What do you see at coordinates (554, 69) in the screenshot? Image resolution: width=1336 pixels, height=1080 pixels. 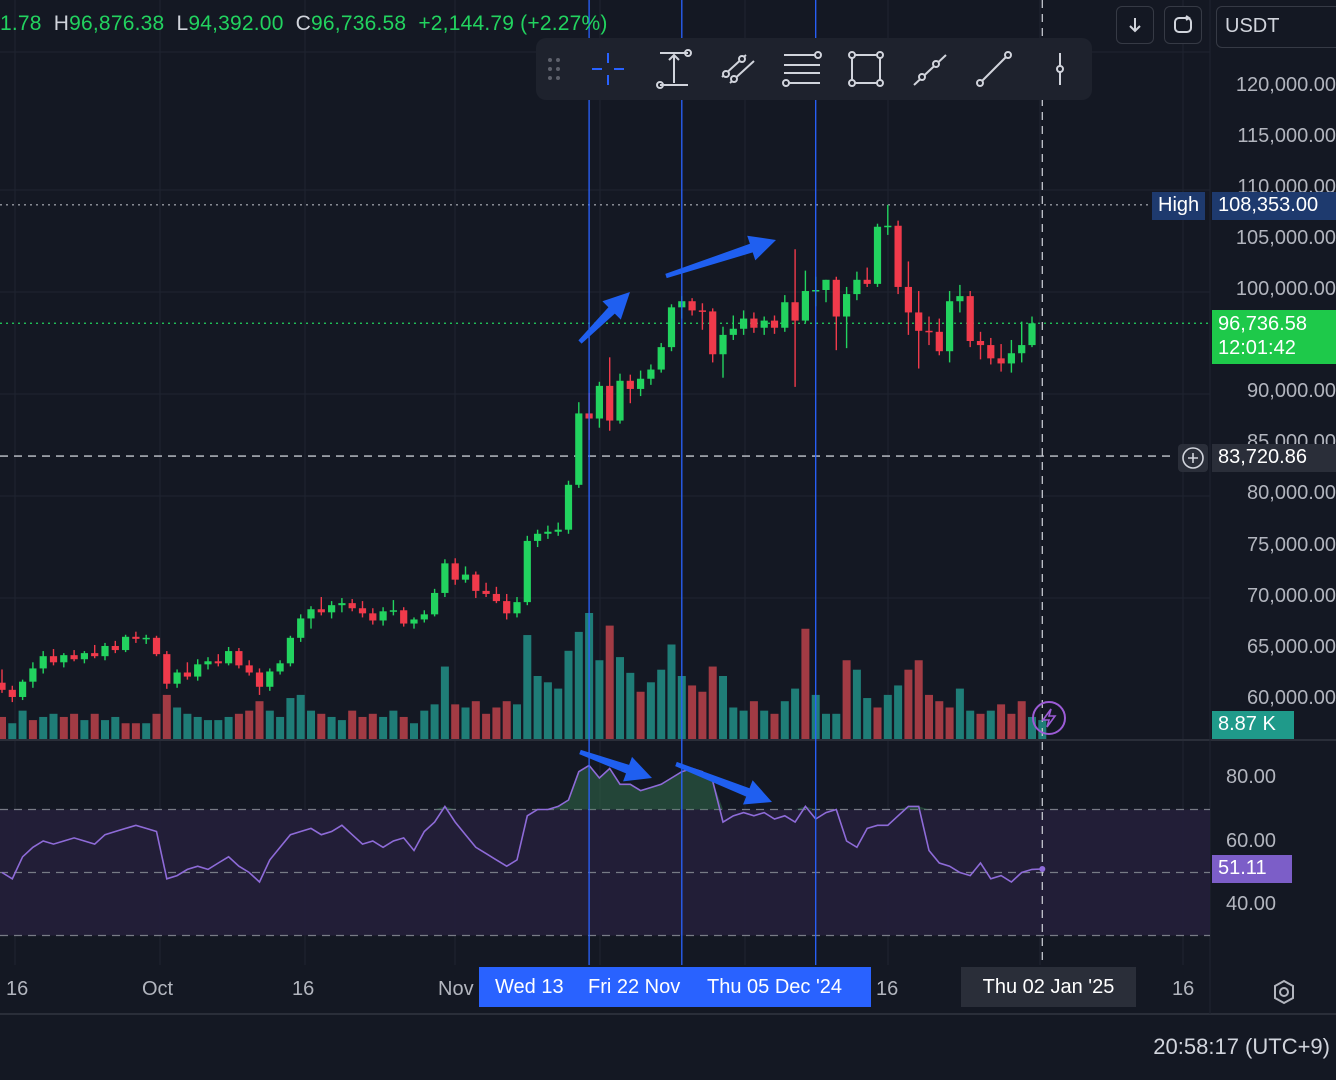 I see `drag-handle` at bounding box center [554, 69].